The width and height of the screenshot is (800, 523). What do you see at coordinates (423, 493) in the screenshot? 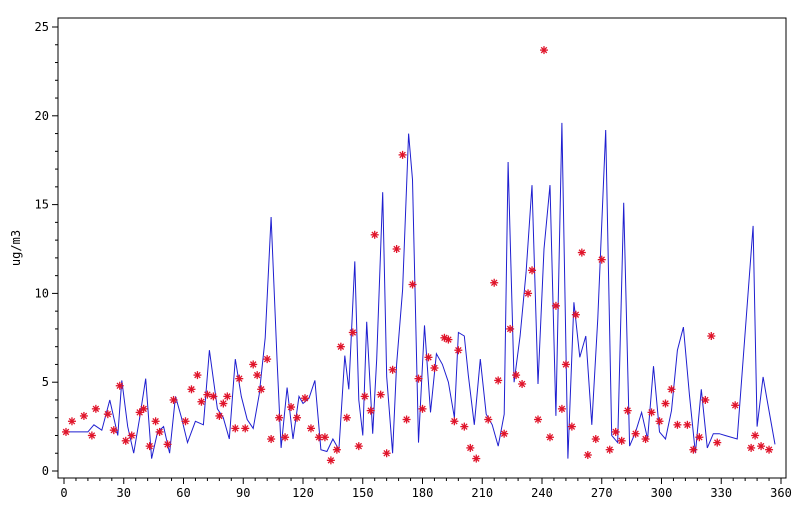
I see `x-tick-label: 180` at bounding box center [423, 493].